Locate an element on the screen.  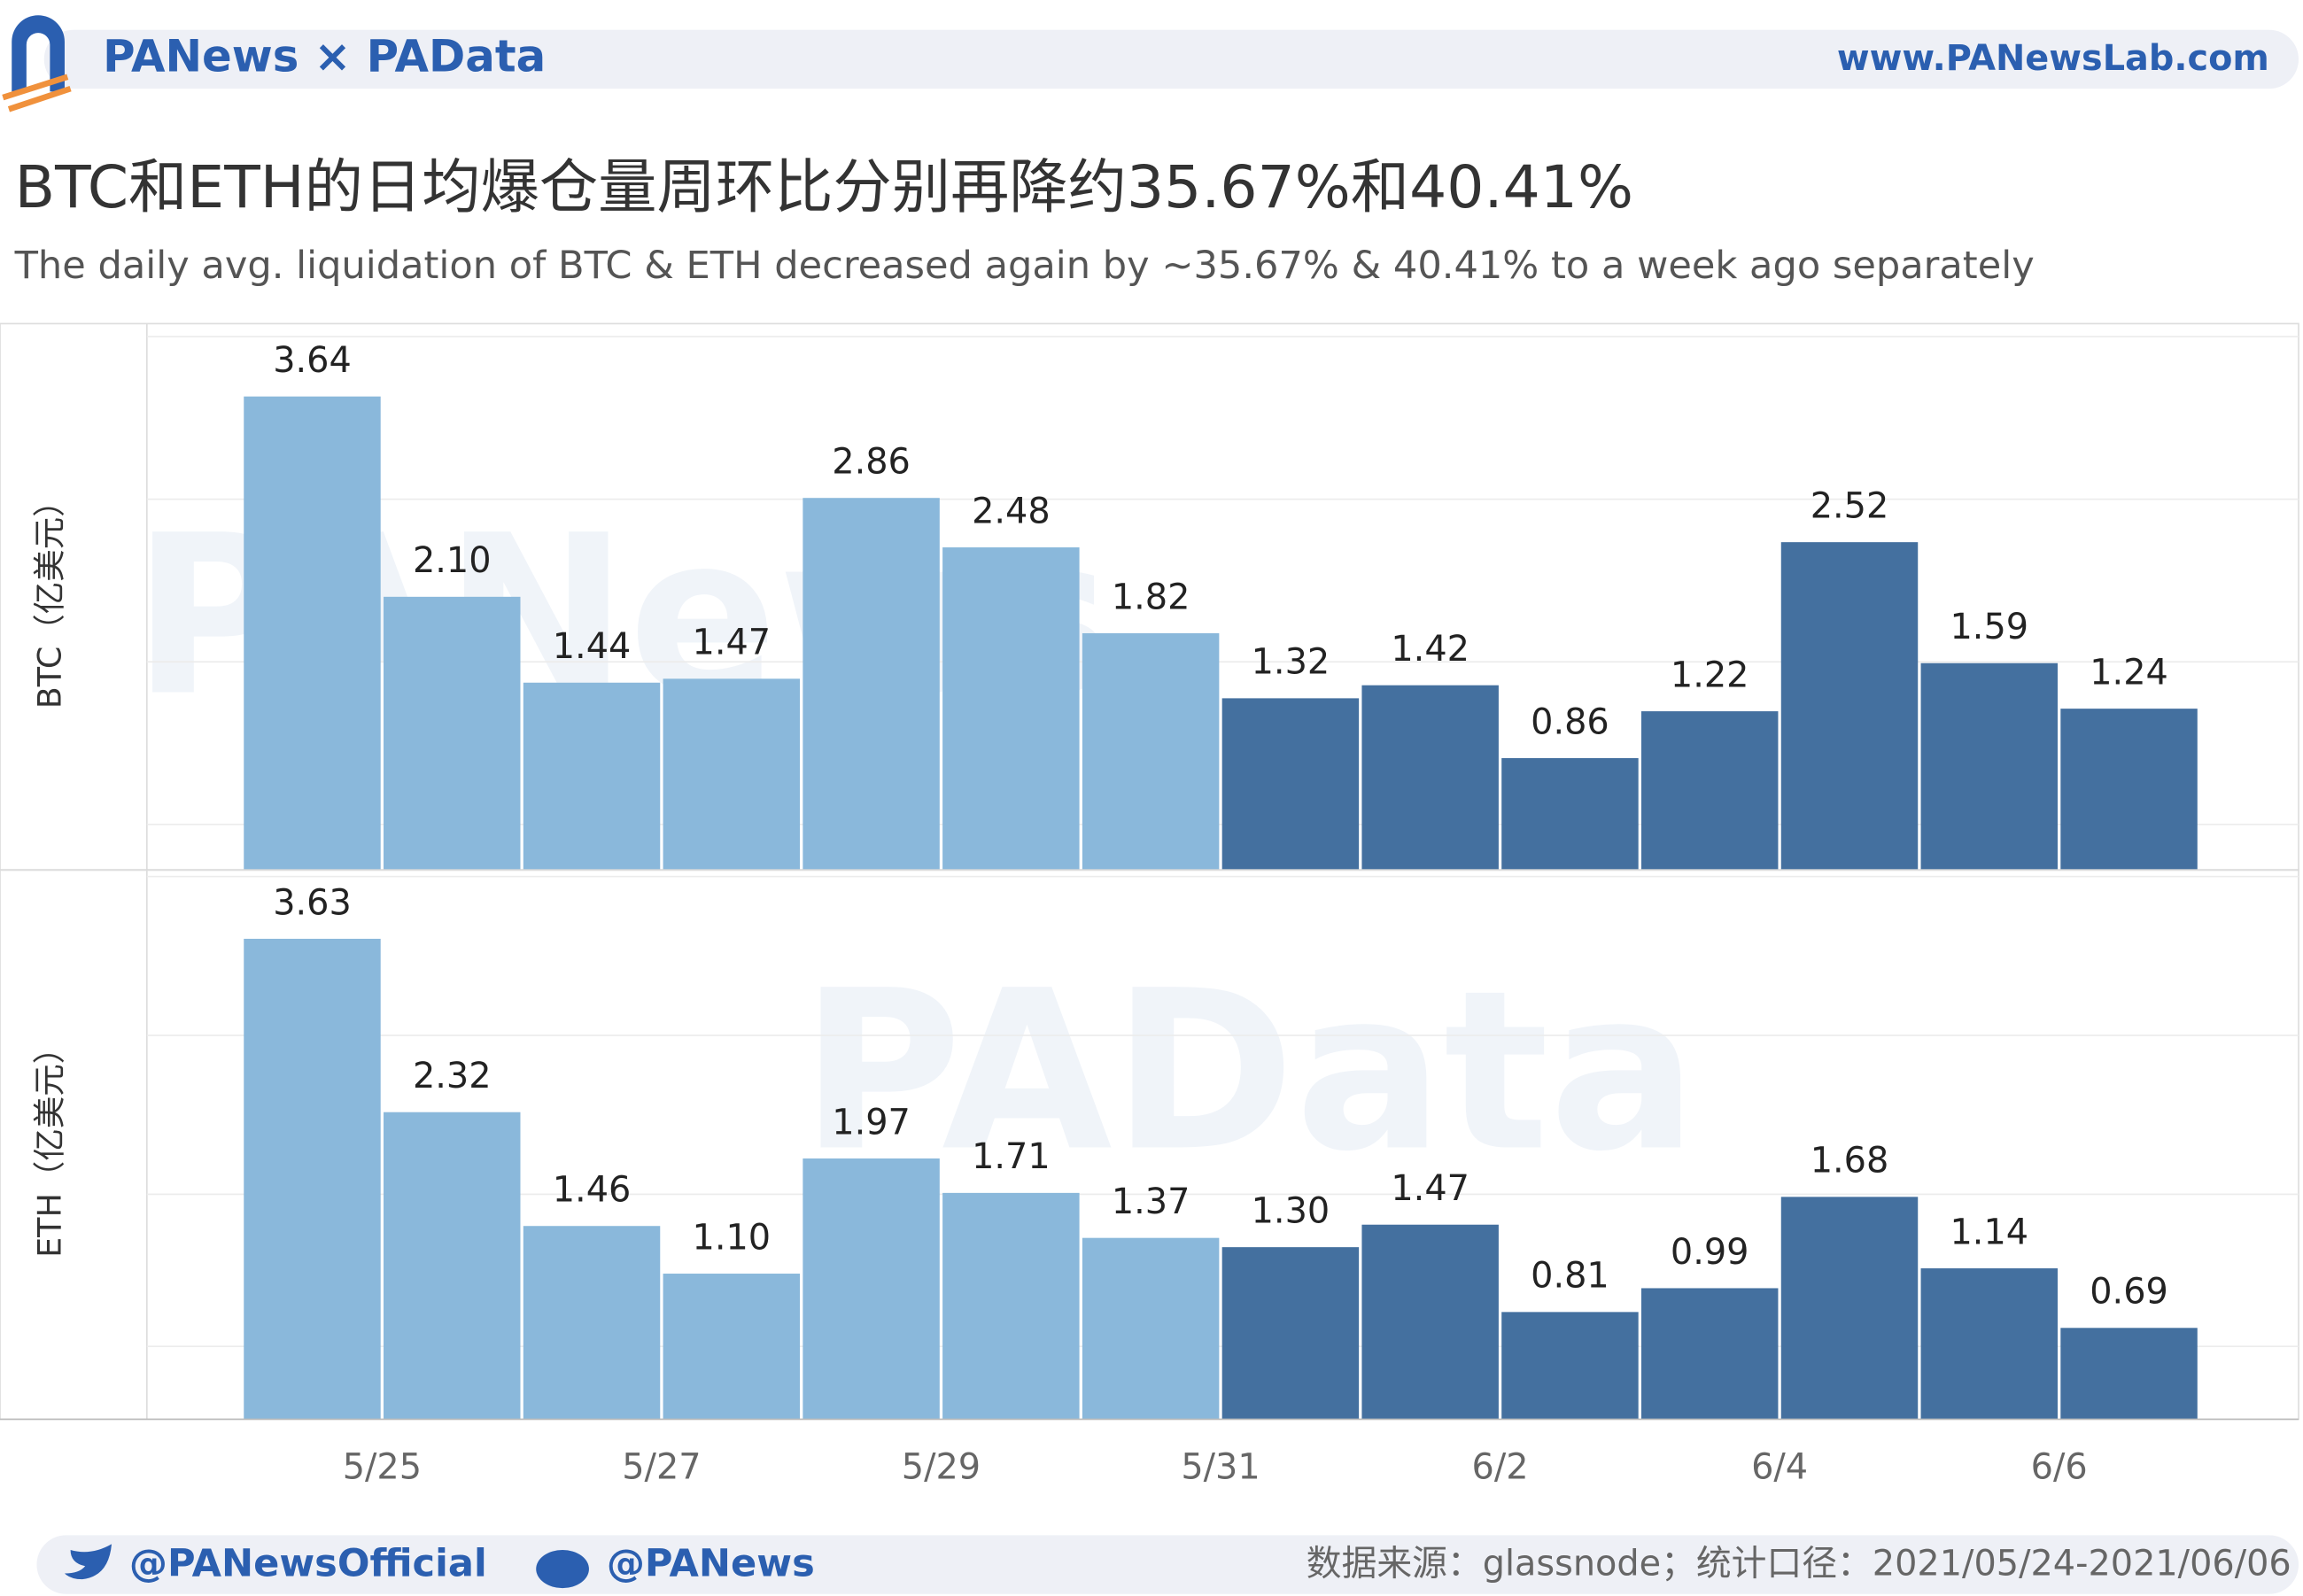
value-label: 1.44 is located at coordinates (592, 646).